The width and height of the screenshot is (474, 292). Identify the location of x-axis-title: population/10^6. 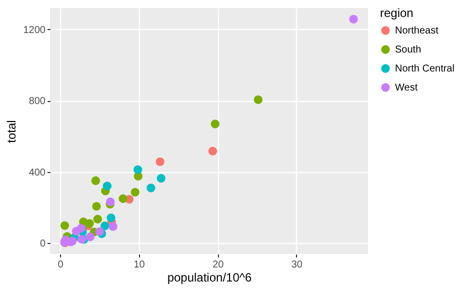
(209, 277).